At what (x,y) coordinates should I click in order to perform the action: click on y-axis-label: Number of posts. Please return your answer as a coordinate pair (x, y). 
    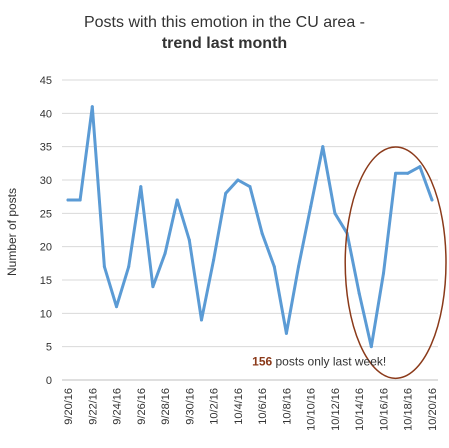
    Looking at the image, I should click on (12, 232).